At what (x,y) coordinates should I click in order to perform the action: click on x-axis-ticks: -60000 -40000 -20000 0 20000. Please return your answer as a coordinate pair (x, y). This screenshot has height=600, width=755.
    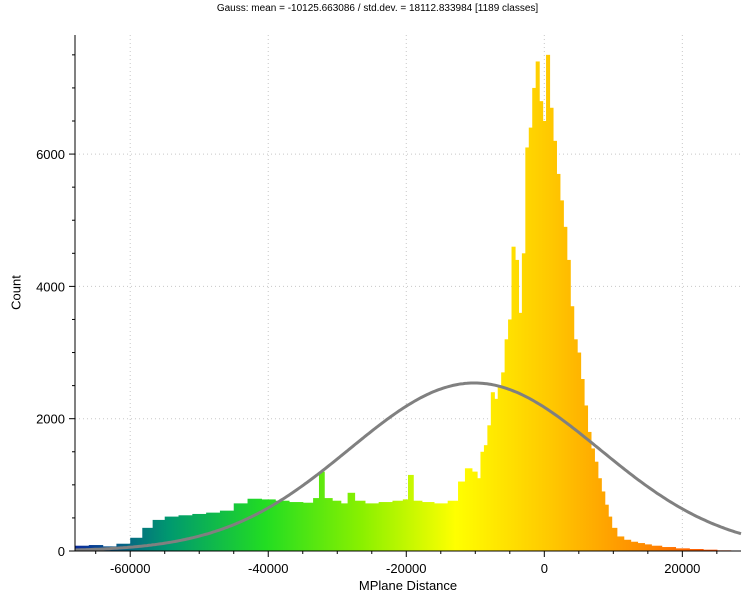
    Looking at the image, I should click on (406, 563).